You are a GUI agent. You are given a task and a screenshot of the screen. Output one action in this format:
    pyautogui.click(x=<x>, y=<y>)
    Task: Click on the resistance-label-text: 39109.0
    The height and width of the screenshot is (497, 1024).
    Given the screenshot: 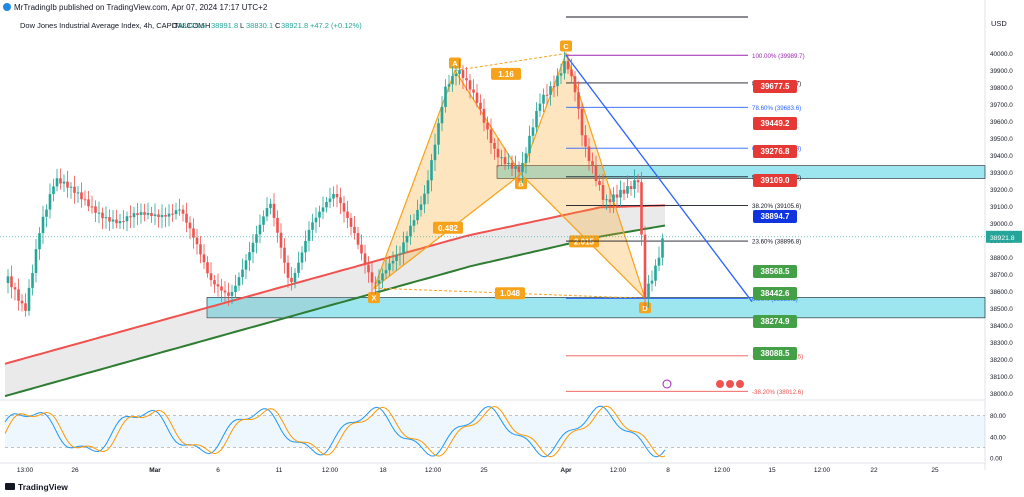 What is the action you would take?
    pyautogui.click(x=775, y=180)
    